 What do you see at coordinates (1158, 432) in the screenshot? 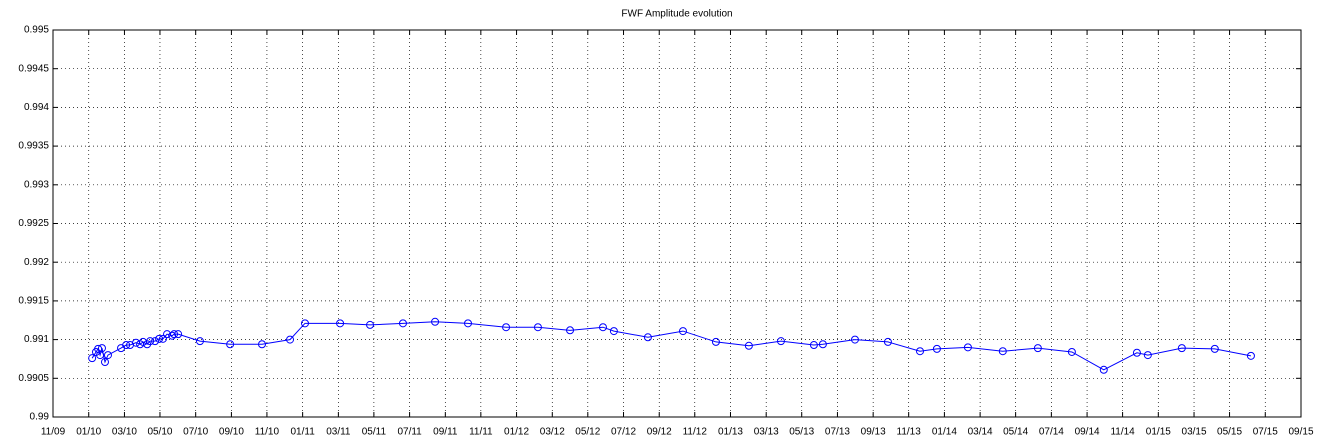
I see `x-tick-label: 01/15` at bounding box center [1158, 432].